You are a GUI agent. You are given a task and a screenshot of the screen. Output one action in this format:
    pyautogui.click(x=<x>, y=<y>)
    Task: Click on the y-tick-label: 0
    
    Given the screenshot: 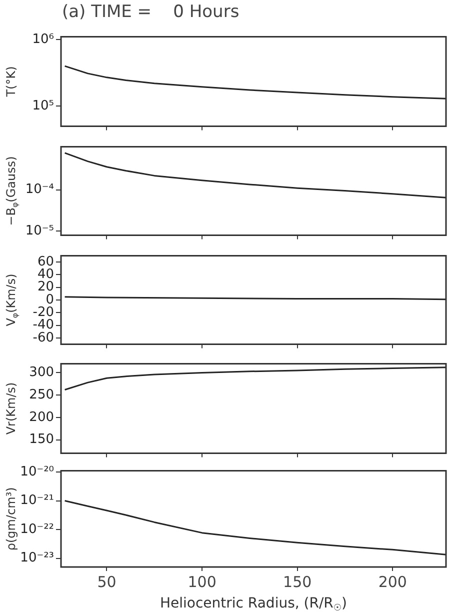 What is the action you would take?
    pyautogui.click(x=50, y=300)
    